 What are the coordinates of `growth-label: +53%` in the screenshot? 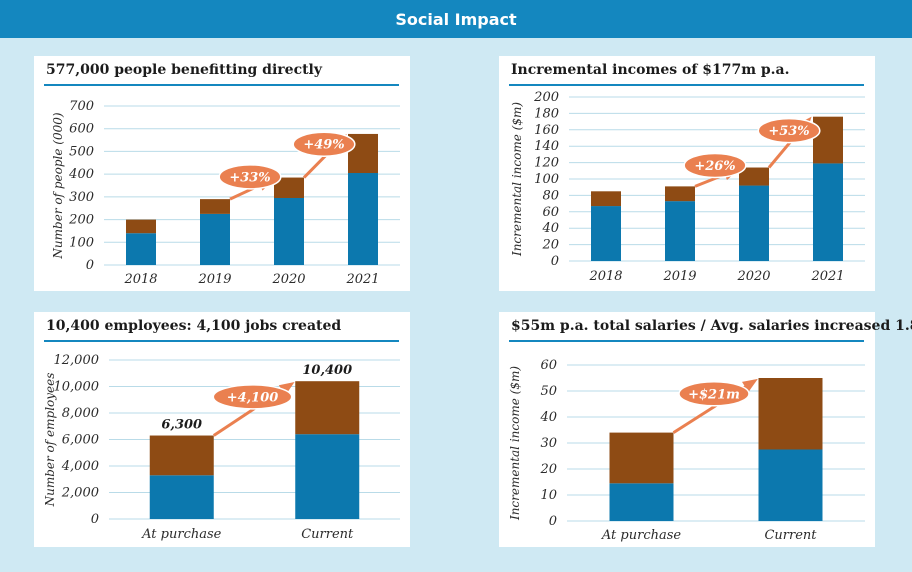 It's located at (788, 131).